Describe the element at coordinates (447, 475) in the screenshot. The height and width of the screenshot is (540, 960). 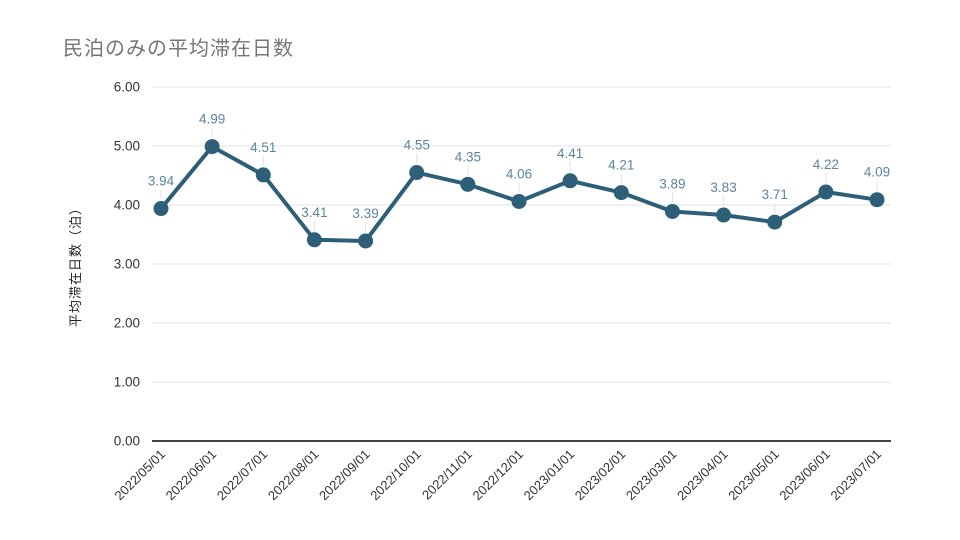
I see `x-tick-label: 2022/11/01` at that location.